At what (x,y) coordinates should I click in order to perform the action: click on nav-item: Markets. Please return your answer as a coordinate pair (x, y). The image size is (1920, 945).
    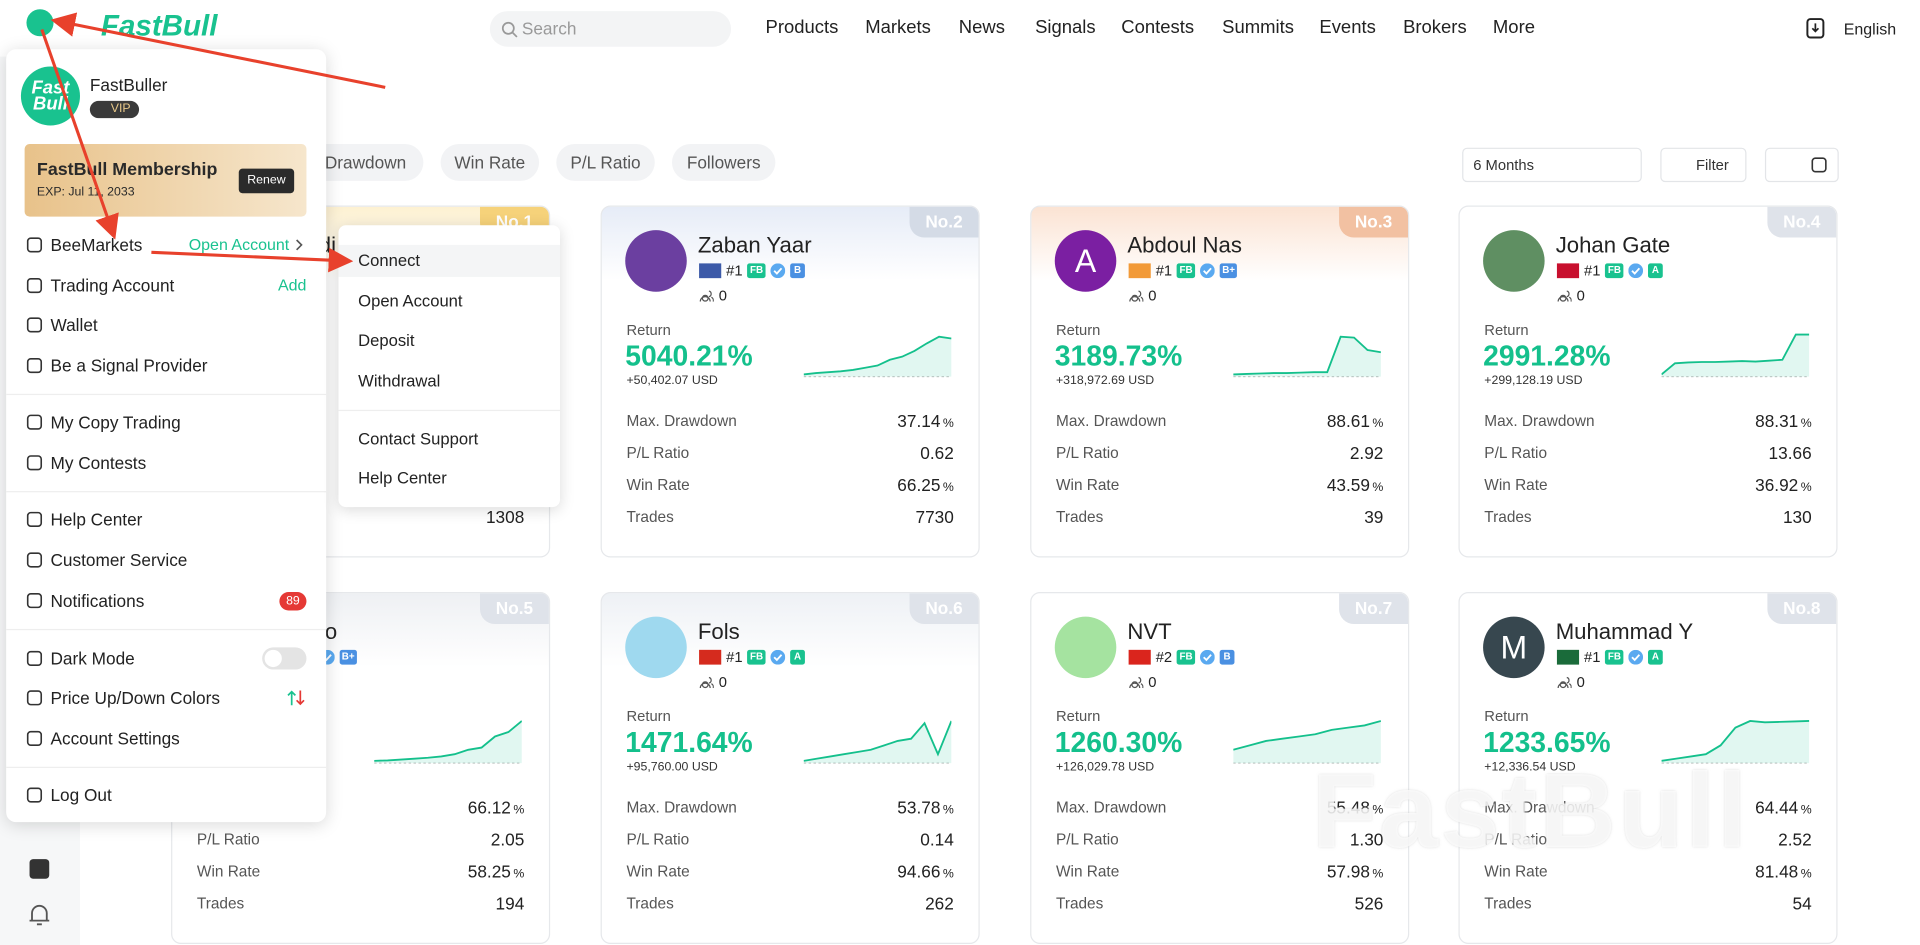
    Looking at the image, I should click on (898, 28).